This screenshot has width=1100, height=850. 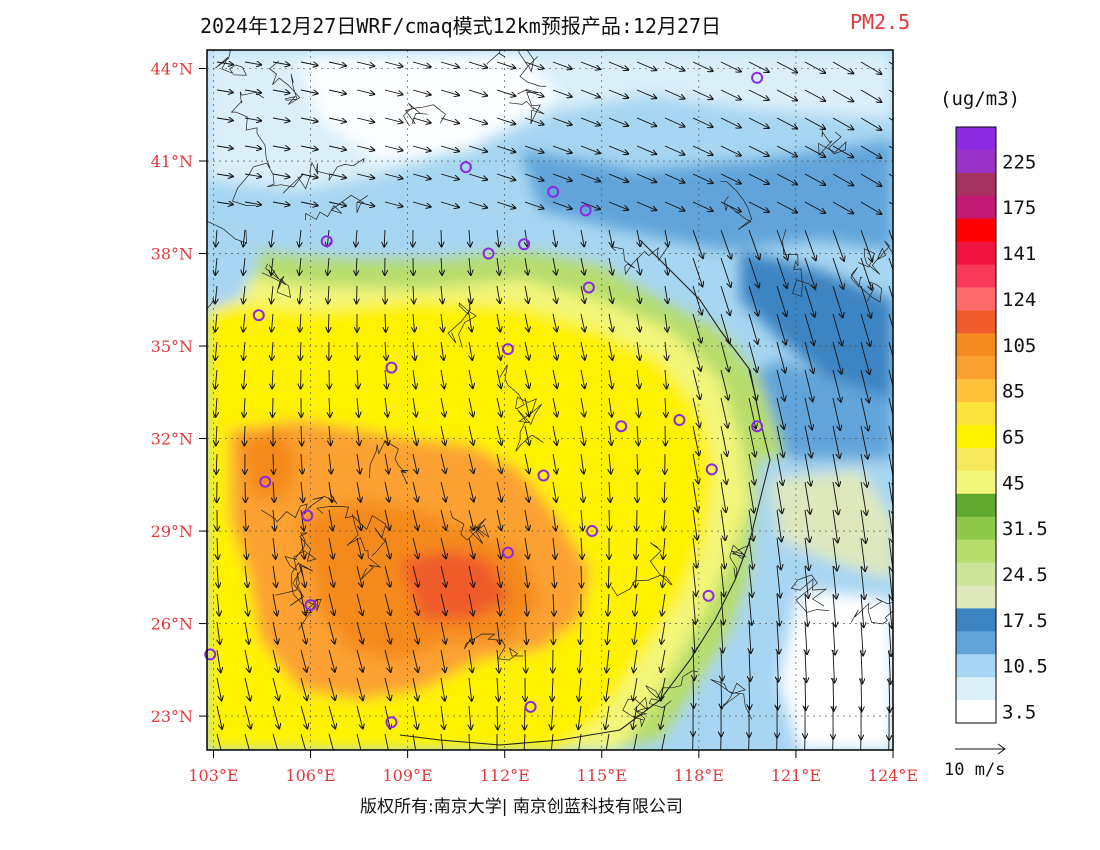 What do you see at coordinates (975, 770) in the screenshot?
I see `wind-scale-label: 10 m/s` at bounding box center [975, 770].